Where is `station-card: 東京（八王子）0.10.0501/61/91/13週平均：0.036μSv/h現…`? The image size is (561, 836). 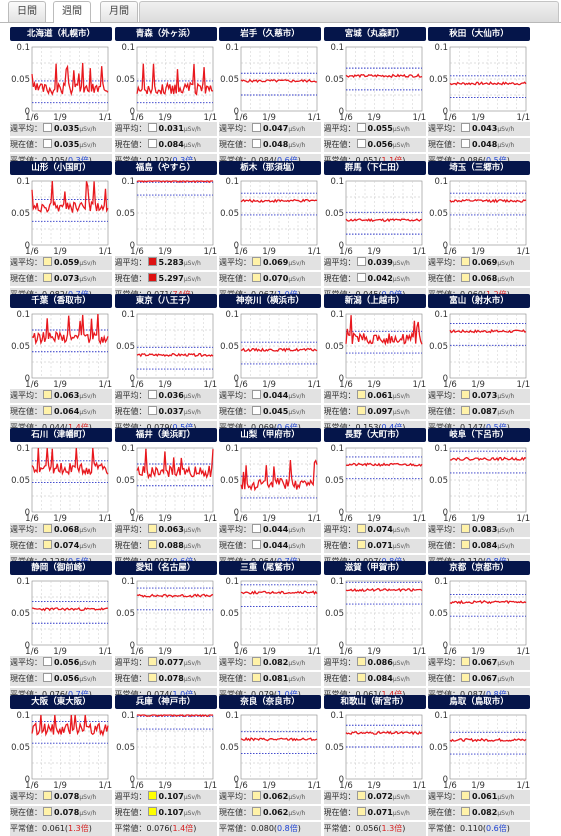
station-card: 東京（八王子）0.10.0501/61/91/13週平均：0.036μSv/h現… is located at coordinates (165, 364).